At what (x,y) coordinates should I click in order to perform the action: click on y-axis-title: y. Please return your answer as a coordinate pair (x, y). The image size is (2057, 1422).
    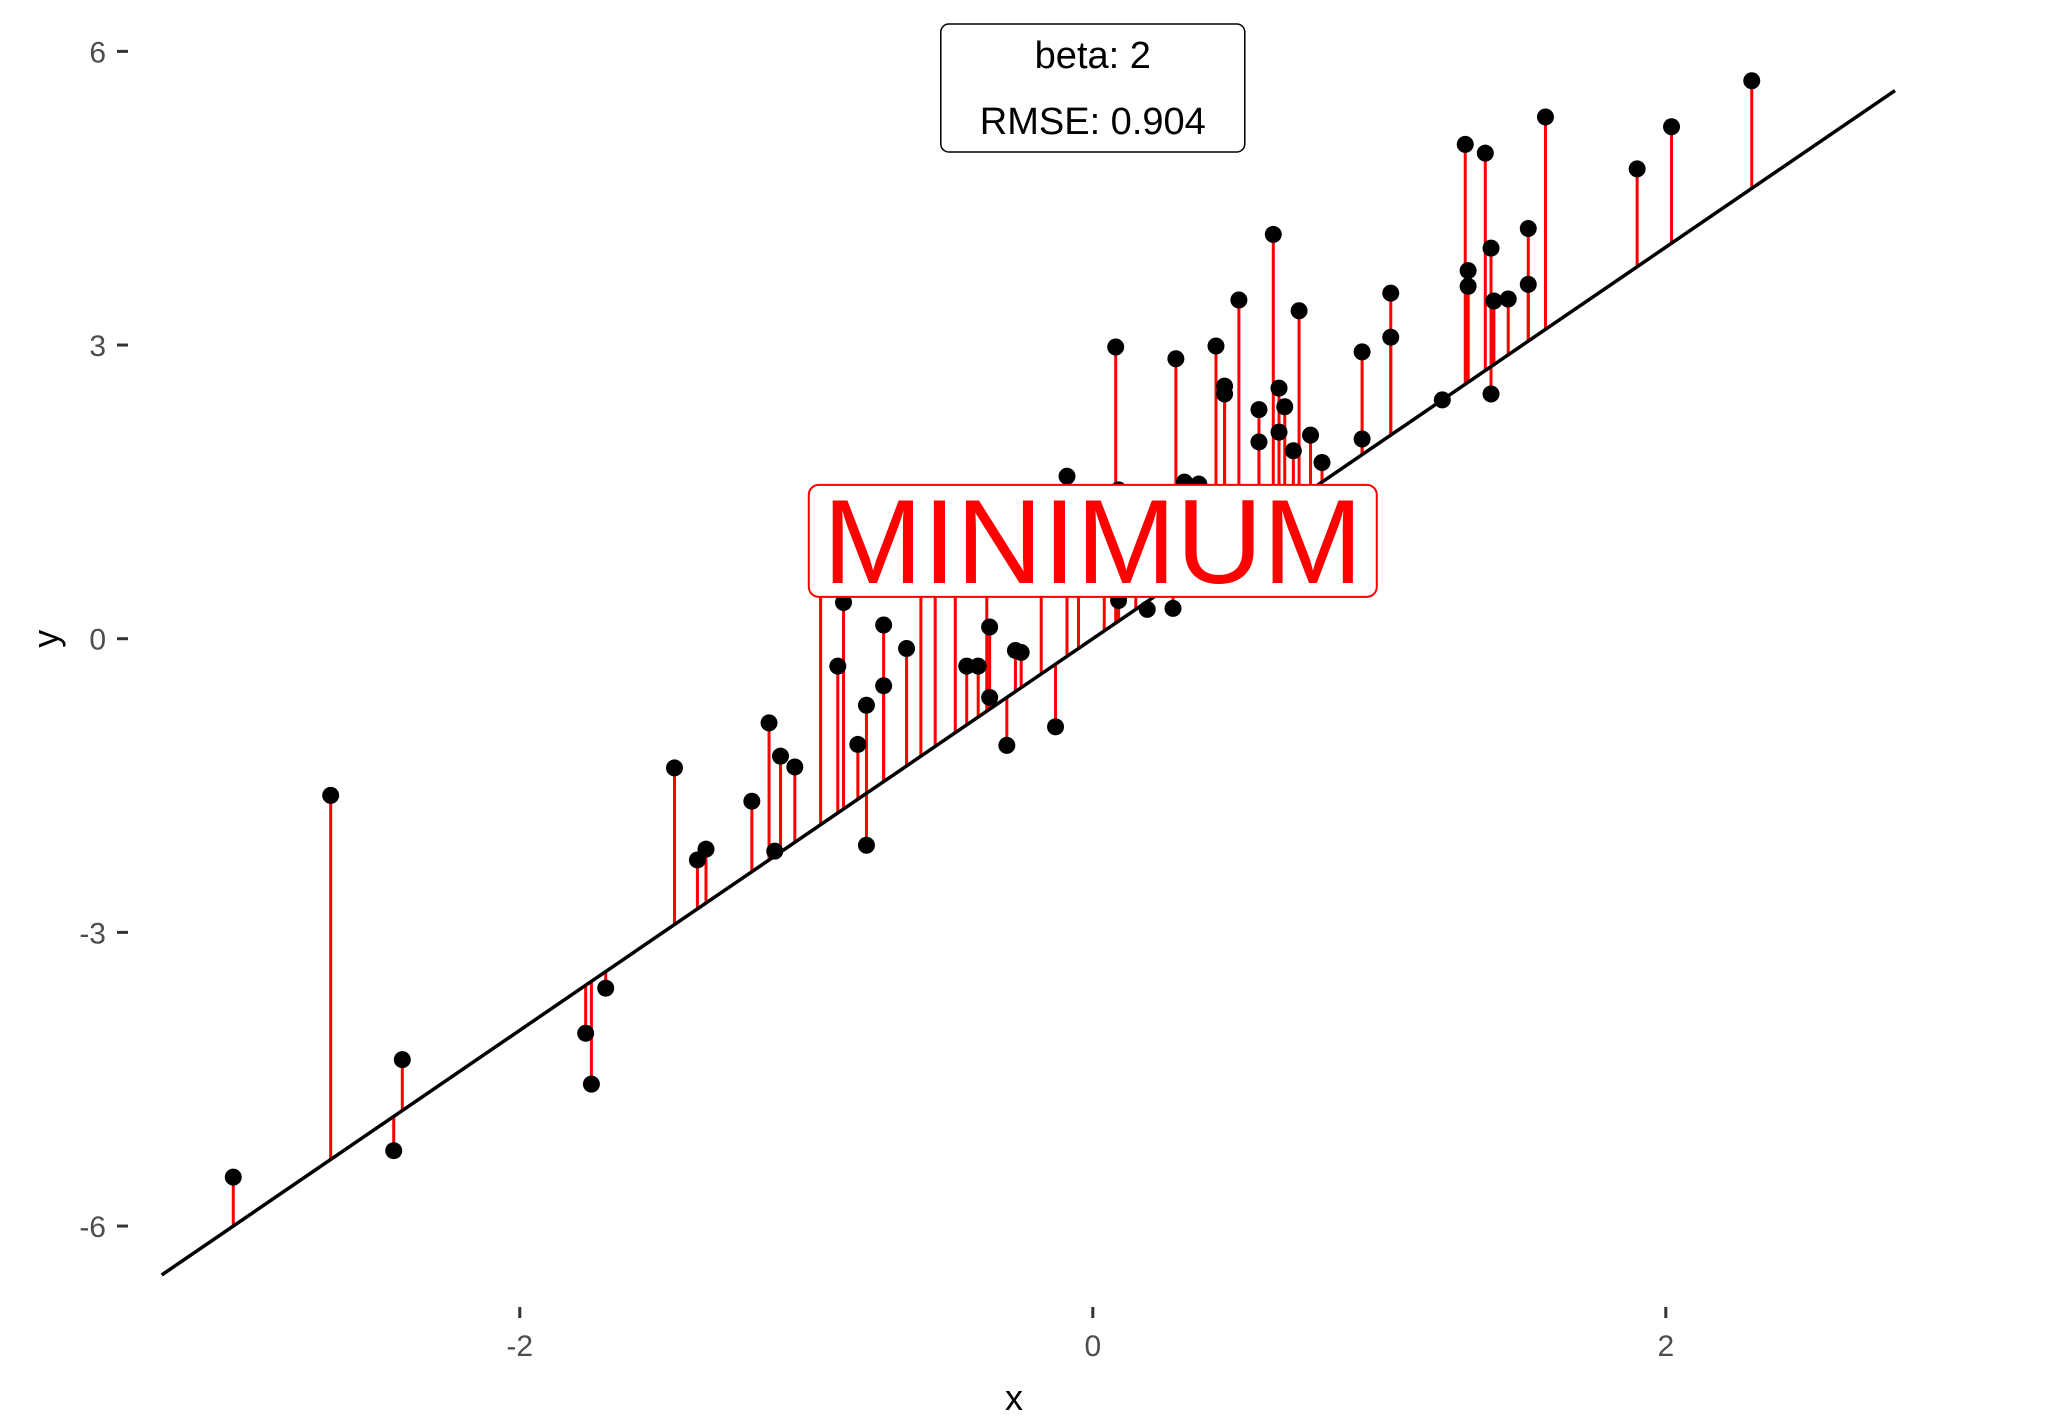
    Looking at the image, I should click on (45, 639).